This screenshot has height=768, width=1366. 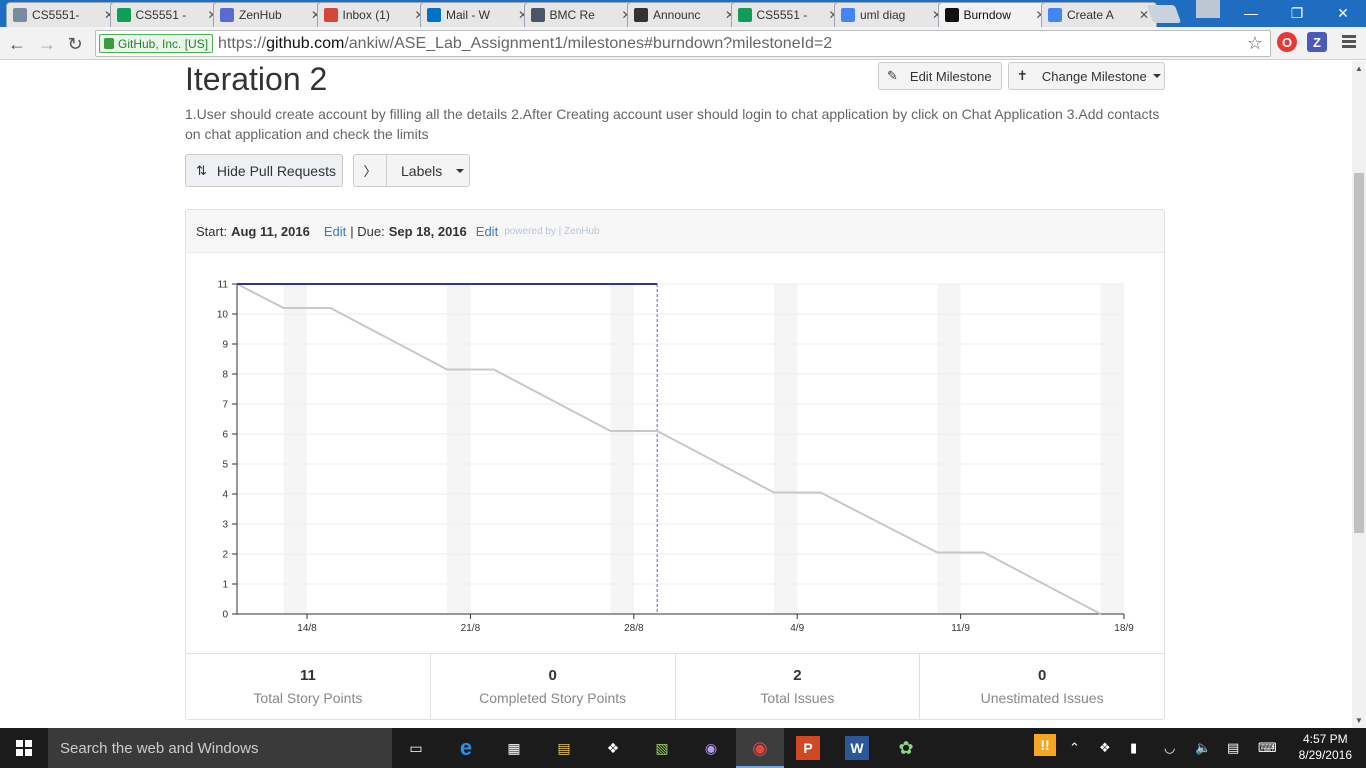 What do you see at coordinates (225, 375) in the screenshot?
I see `y-tick-label: 8` at bounding box center [225, 375].